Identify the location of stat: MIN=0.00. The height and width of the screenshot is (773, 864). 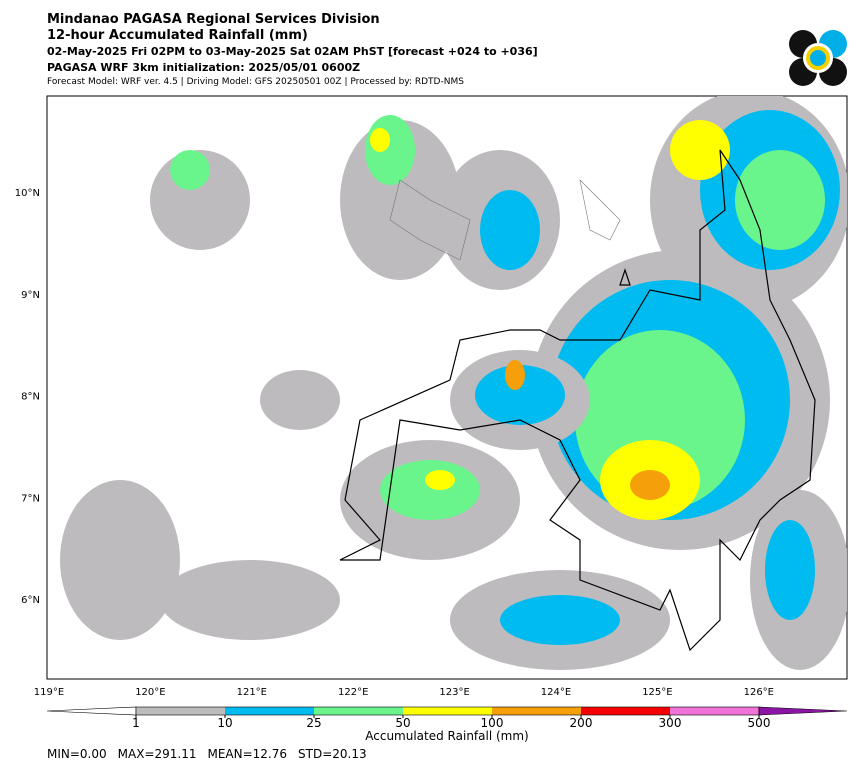
(77, 754).